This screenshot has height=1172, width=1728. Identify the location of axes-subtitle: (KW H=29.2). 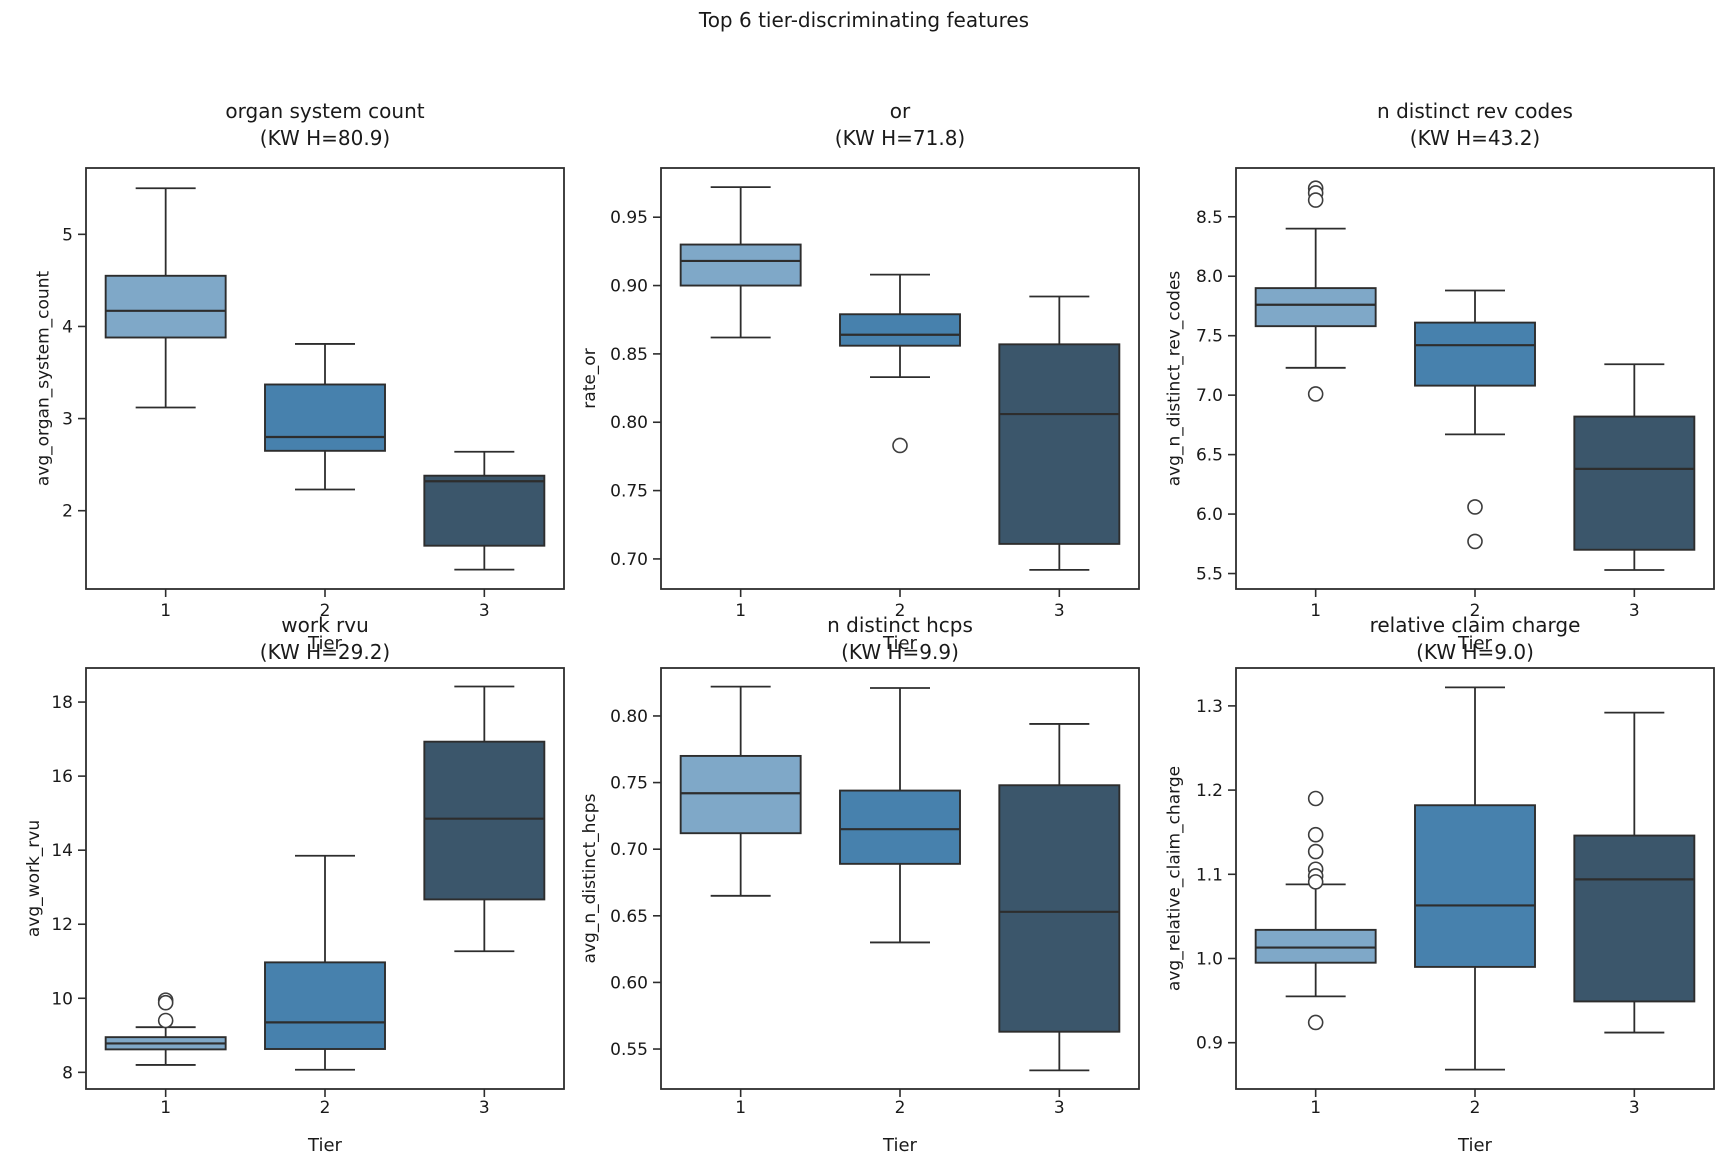
(325, 652).